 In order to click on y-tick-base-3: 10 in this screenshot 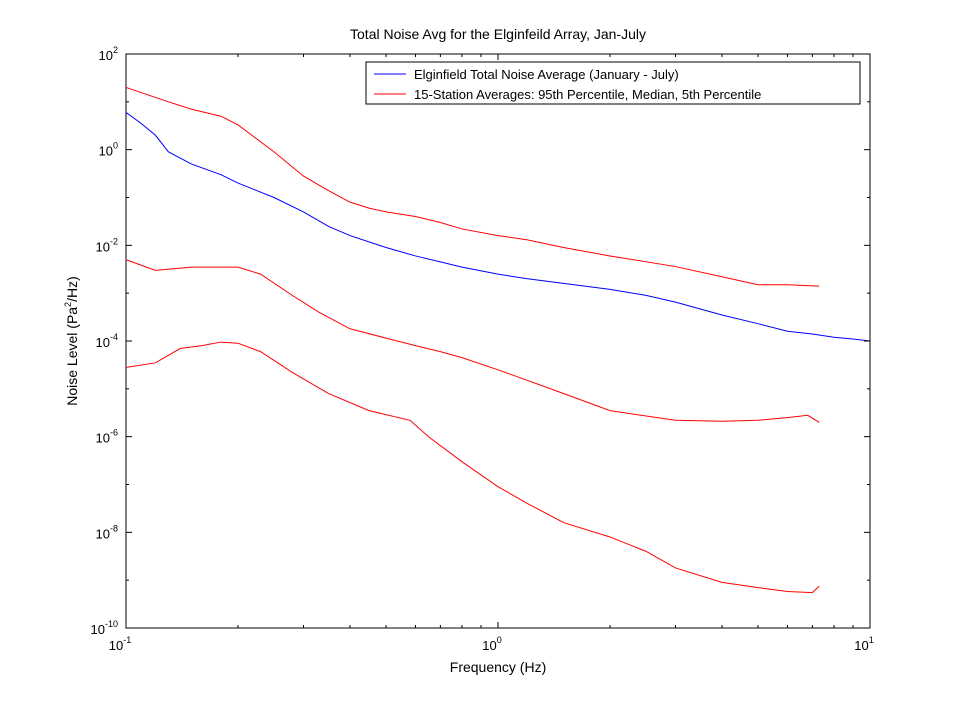, I will do `click(103, 342)`.